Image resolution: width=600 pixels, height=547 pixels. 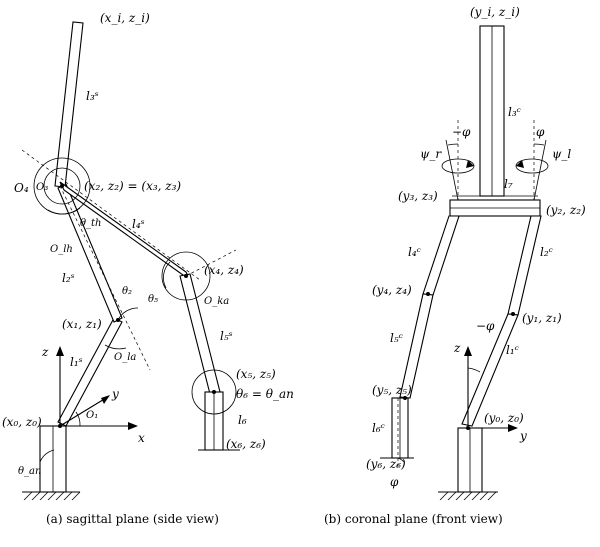 I want to click on coronal-label-neg-phi: −φ, so click(x=461, y=132).